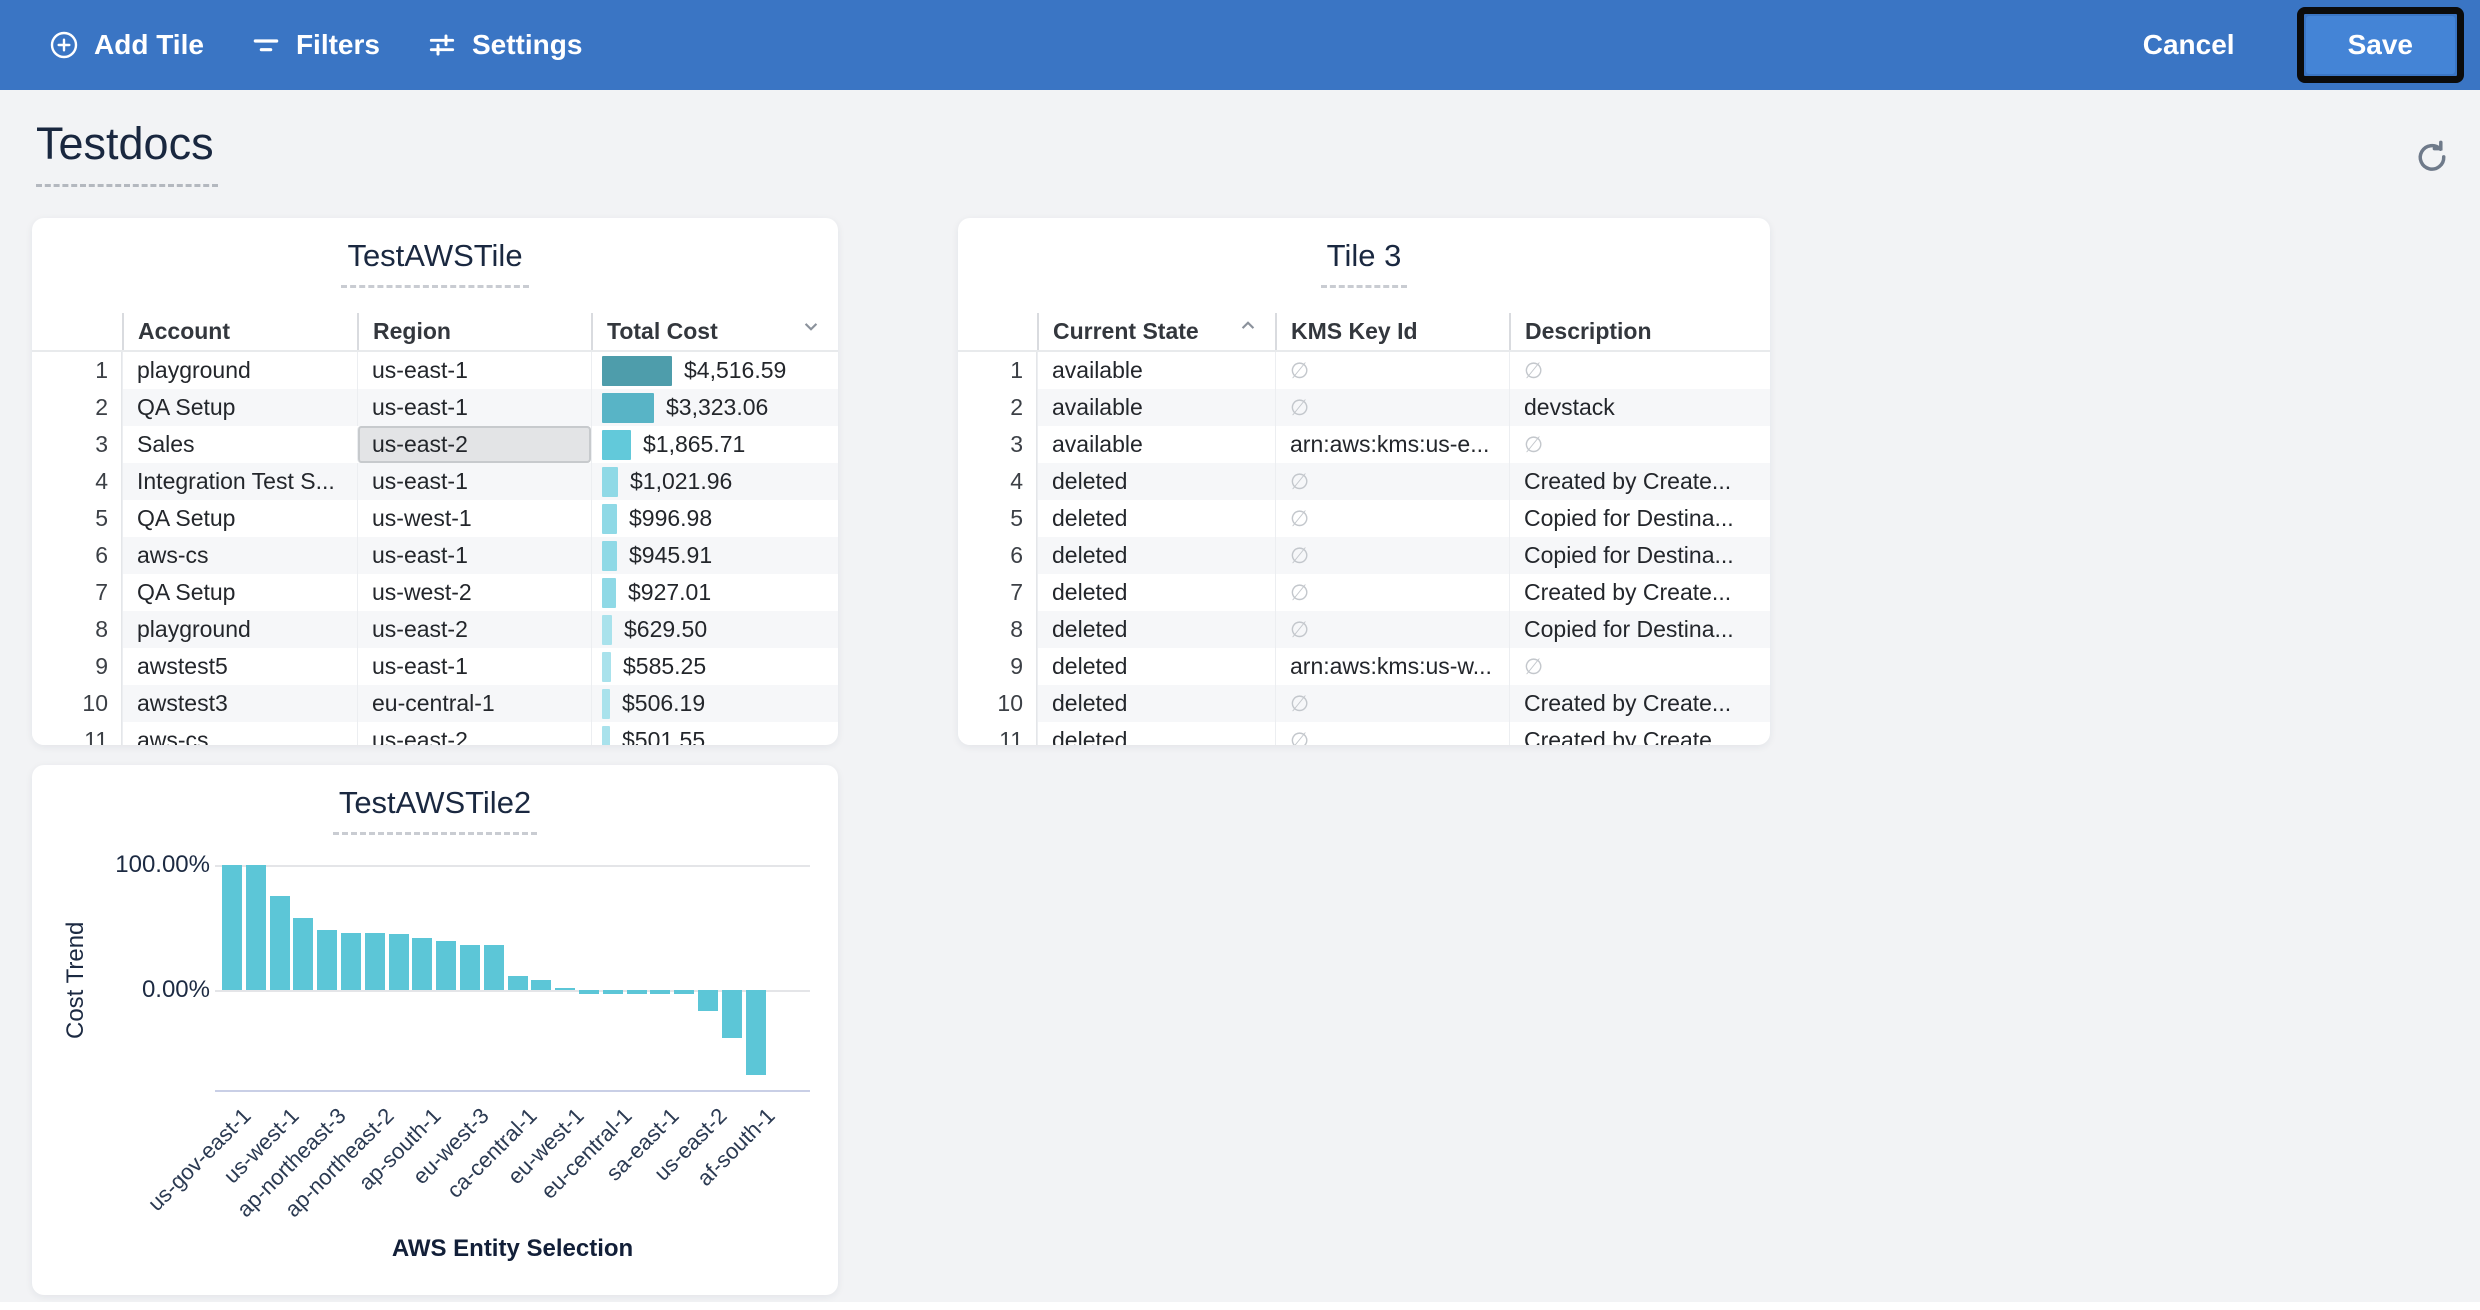  Describe the element at coordinates (714, 666) in the screenshot. I see `cell-total-cost: $585.25` at that location.